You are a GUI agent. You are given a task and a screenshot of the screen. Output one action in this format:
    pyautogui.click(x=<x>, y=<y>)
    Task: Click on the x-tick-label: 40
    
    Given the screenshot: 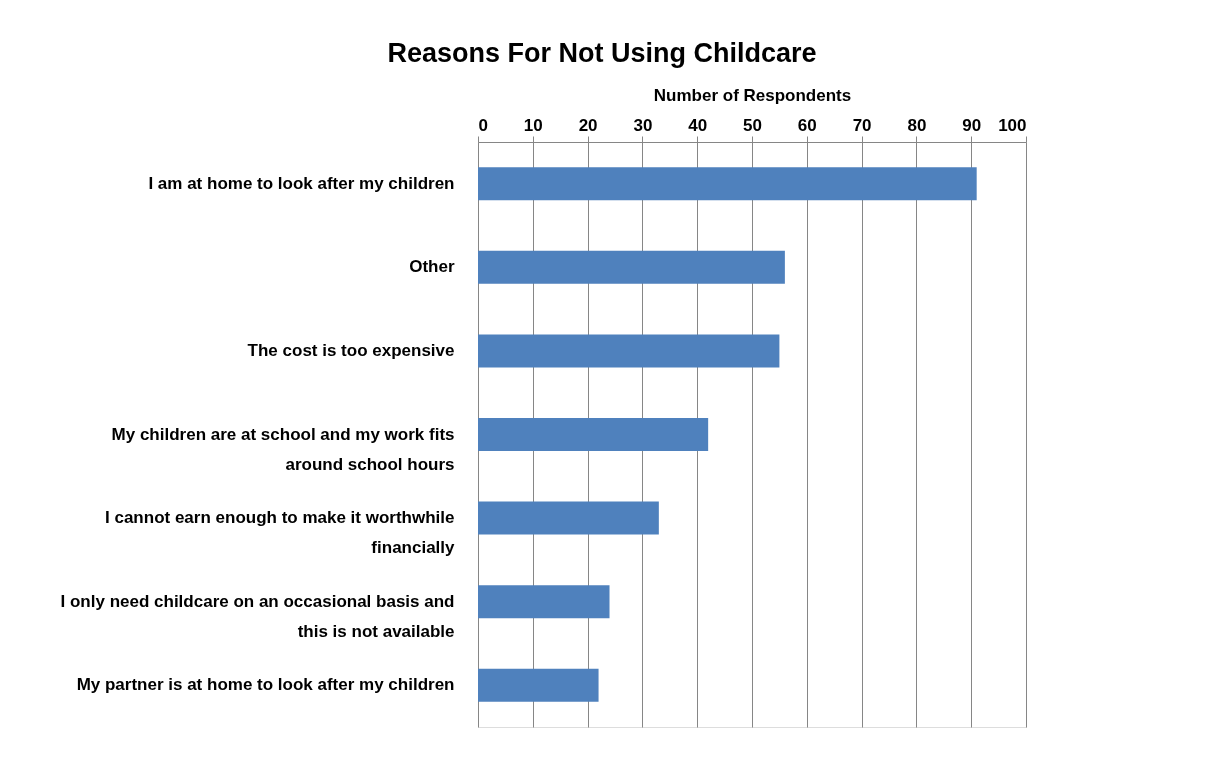 What is the action you would take?
    pyautogui.click(x=698, y=125)
    